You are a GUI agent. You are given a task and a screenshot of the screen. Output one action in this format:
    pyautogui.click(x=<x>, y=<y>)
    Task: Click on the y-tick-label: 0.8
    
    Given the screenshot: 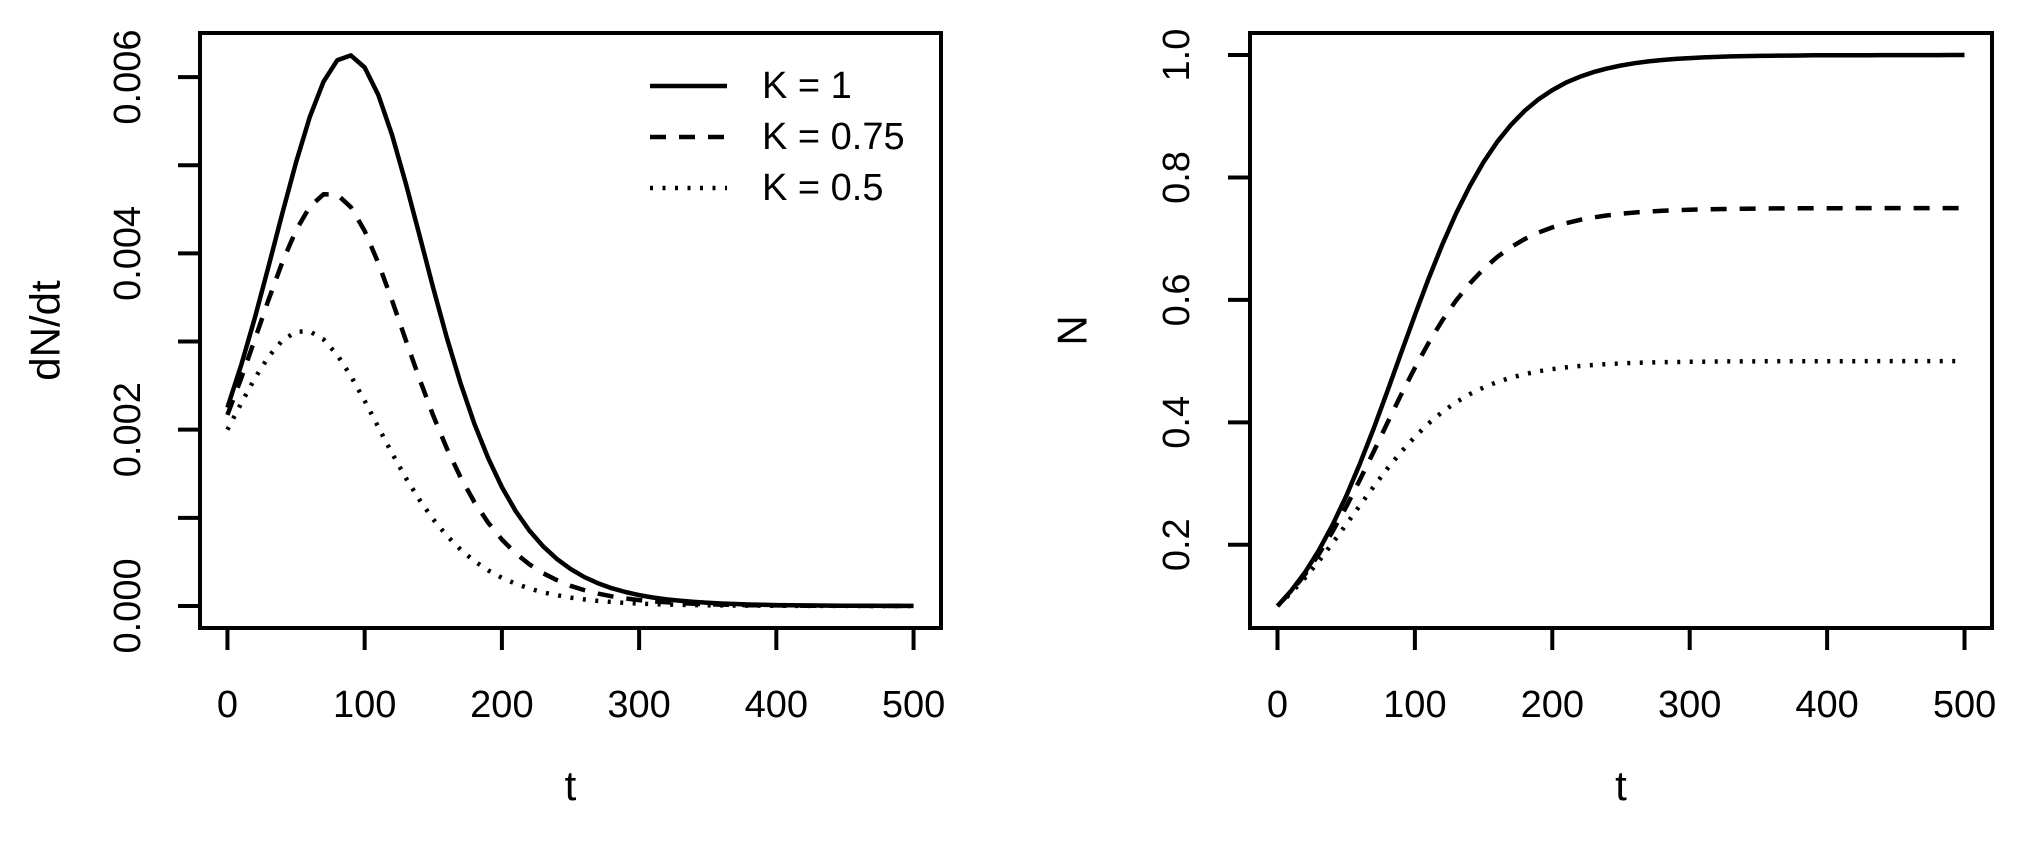 What is the action you would take?
    pyautogui.click(x=1177, y=177)
    